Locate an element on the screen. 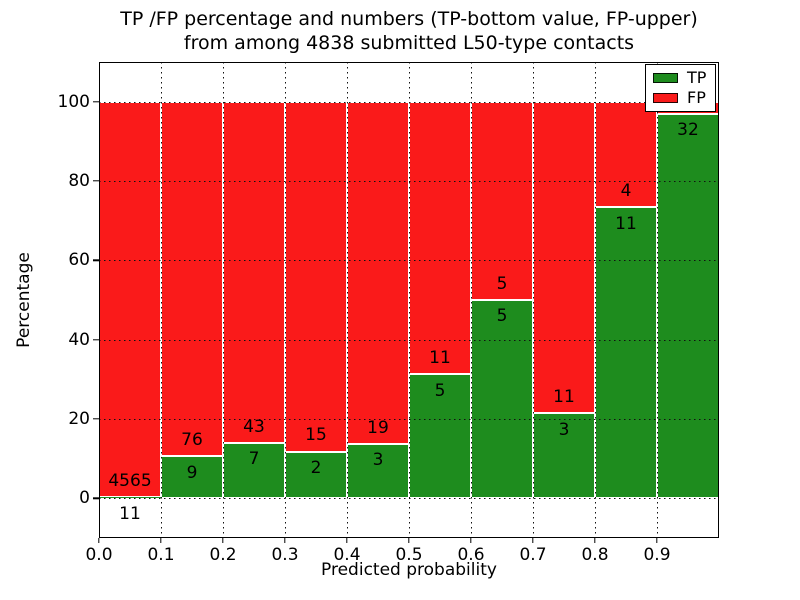 The height and width of the screenshot is (600, 800). y-tick-label: 80 is located at coordinates (79, 181).